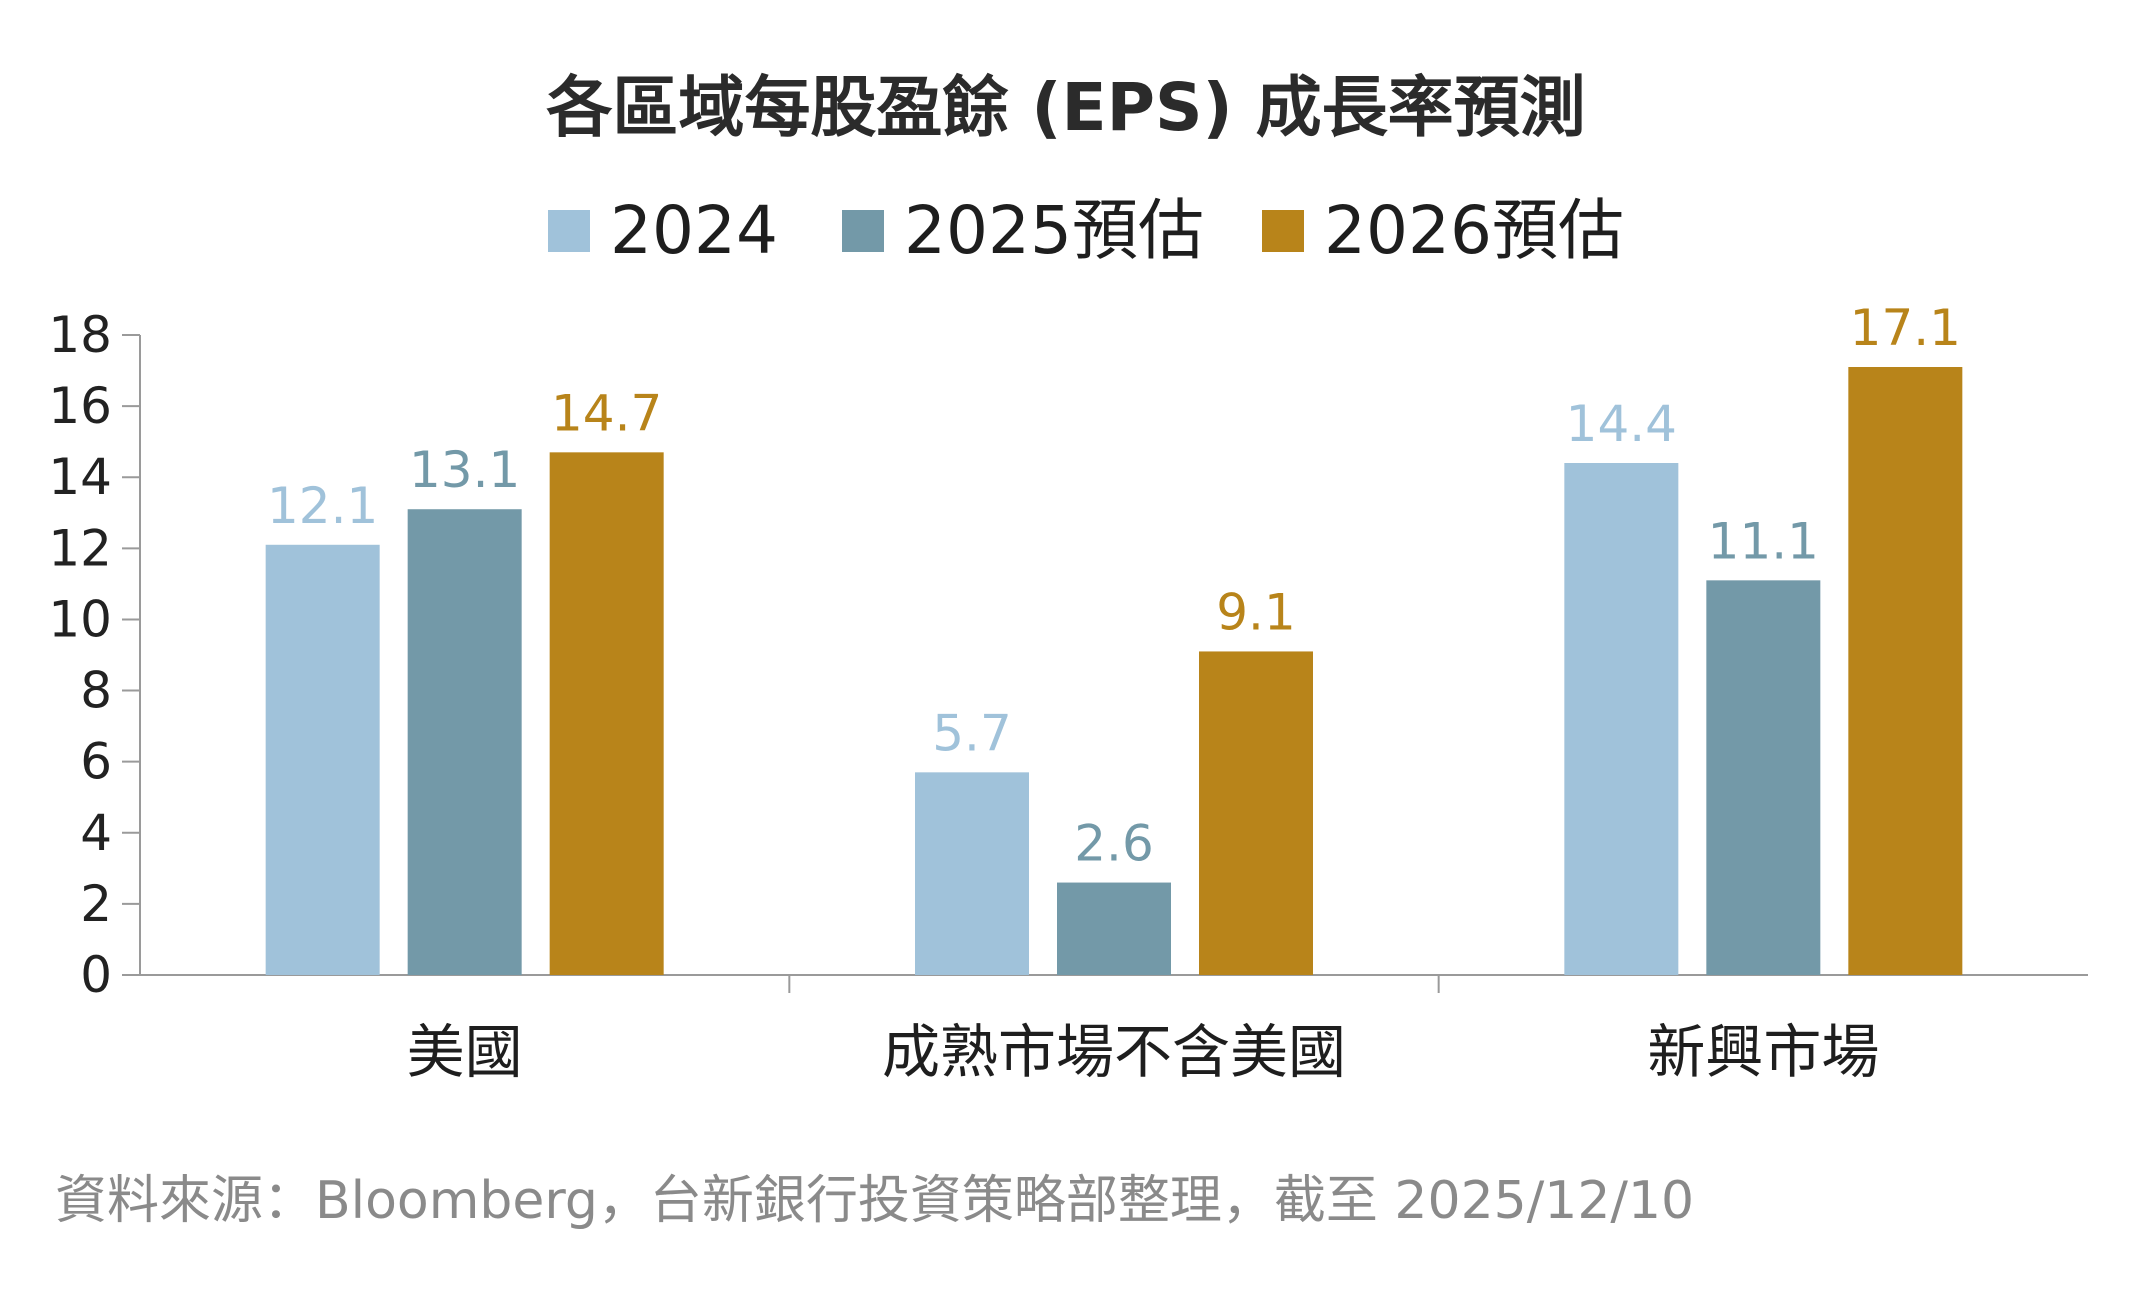  What do you see at coordinates (694, 230) in the screenshot?
I see `legend-label-1: 2024` at bounding box center [694, 230].